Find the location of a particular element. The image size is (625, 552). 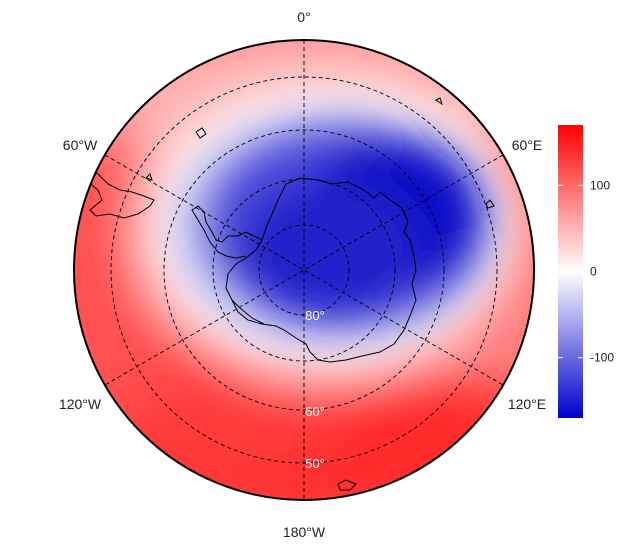

lon-label-lower-left: 120°W is located at coordinates (80, 404).